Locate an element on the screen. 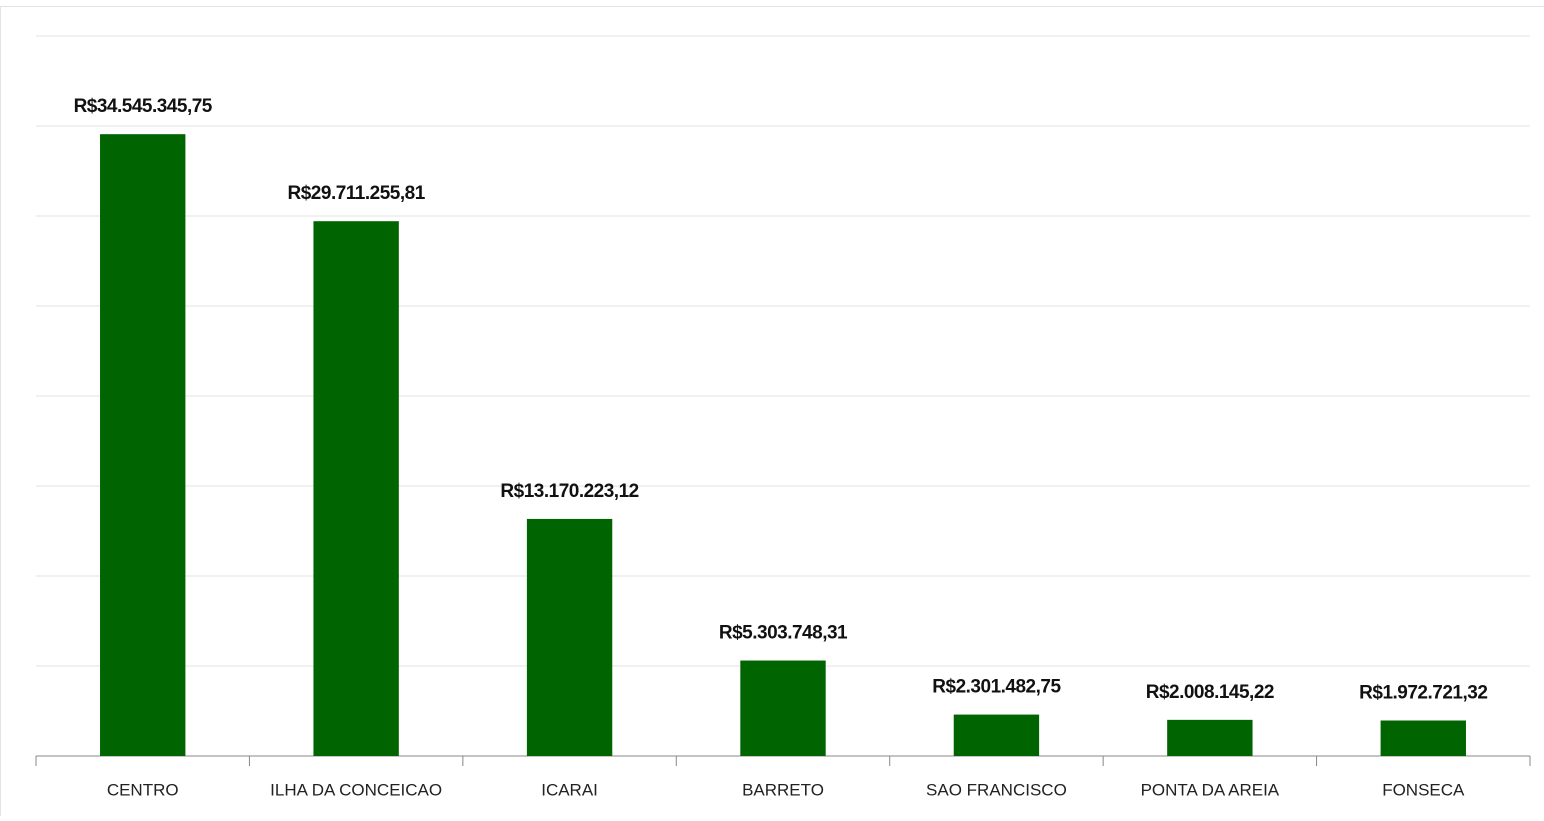  x-tick-label: CENTRO is located at coordinates (143, 789).